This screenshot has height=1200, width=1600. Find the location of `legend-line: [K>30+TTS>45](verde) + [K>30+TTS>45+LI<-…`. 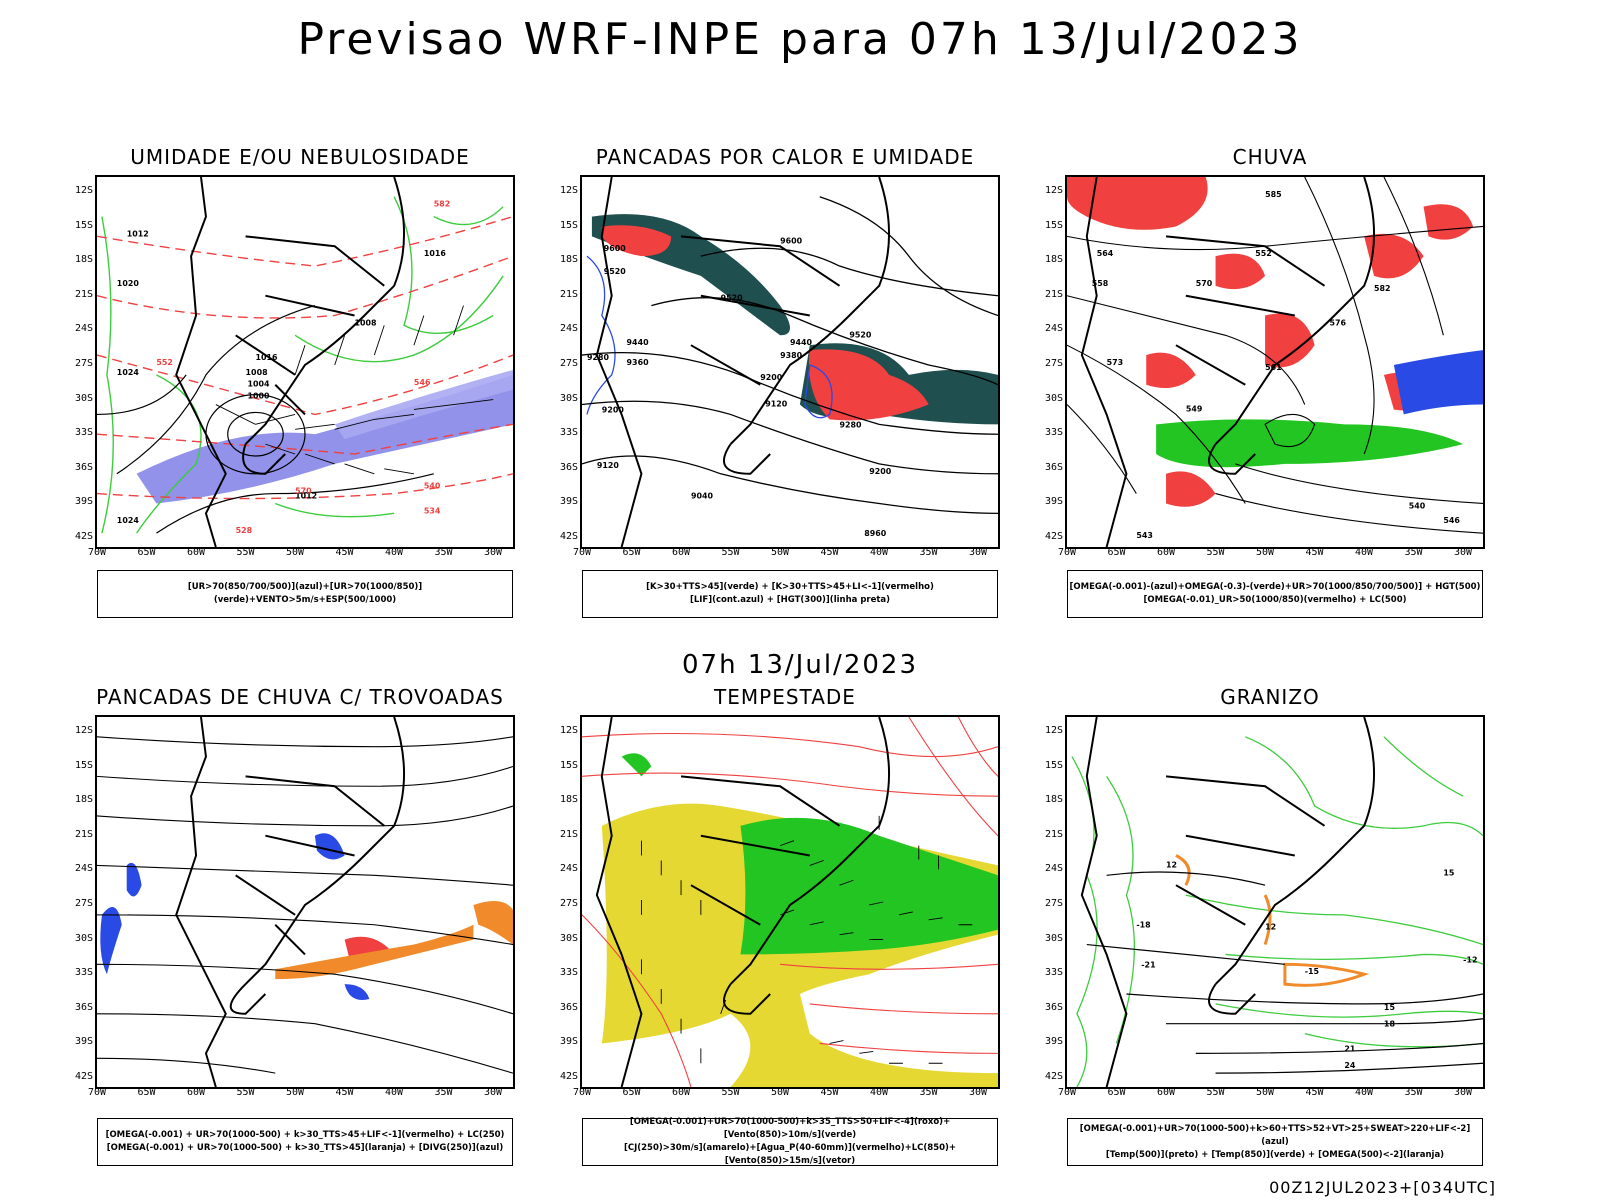

legend-line: [K>30+TTS>45](verde) + [K>30+TTS>45+LI<-… is located at coordinates (790, 587).